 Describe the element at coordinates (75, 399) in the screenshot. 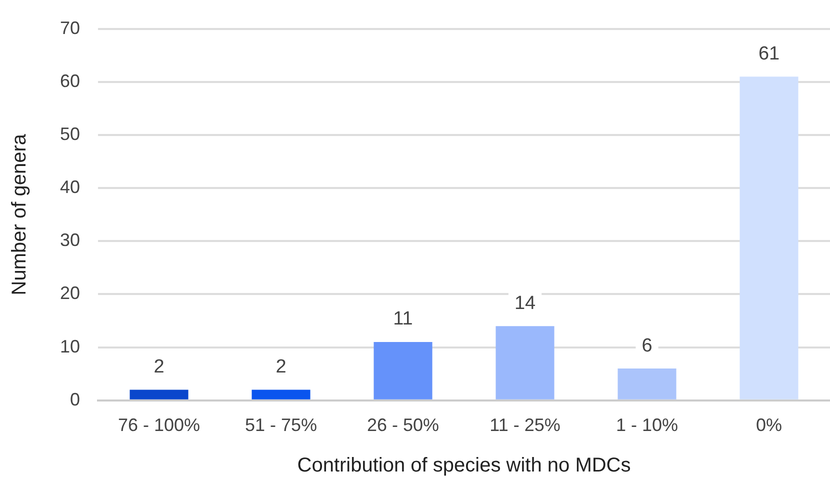

I see `y-tick-label: 0` at that location.